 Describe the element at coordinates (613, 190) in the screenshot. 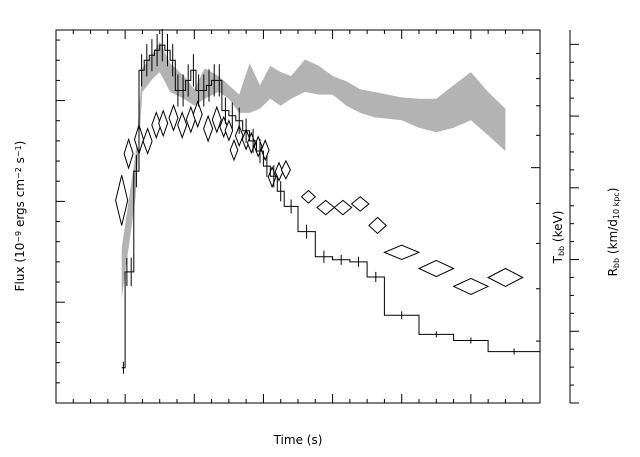

I see `radius-label-part: )` at that location.